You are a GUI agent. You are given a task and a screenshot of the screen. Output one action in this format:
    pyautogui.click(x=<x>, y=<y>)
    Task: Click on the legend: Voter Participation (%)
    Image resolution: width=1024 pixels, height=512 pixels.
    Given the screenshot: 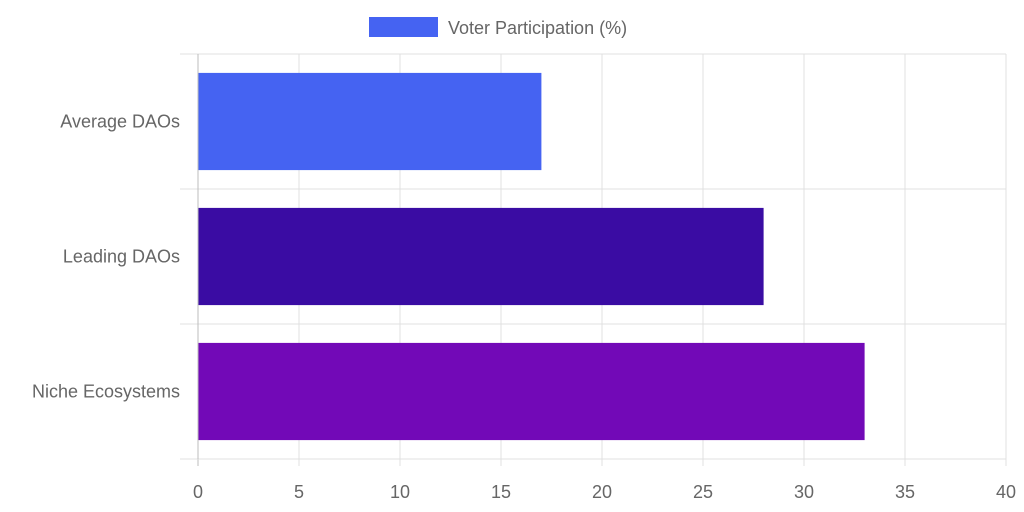 What is the action you would take?
    pyautogui.click(x=498, y=27)
    